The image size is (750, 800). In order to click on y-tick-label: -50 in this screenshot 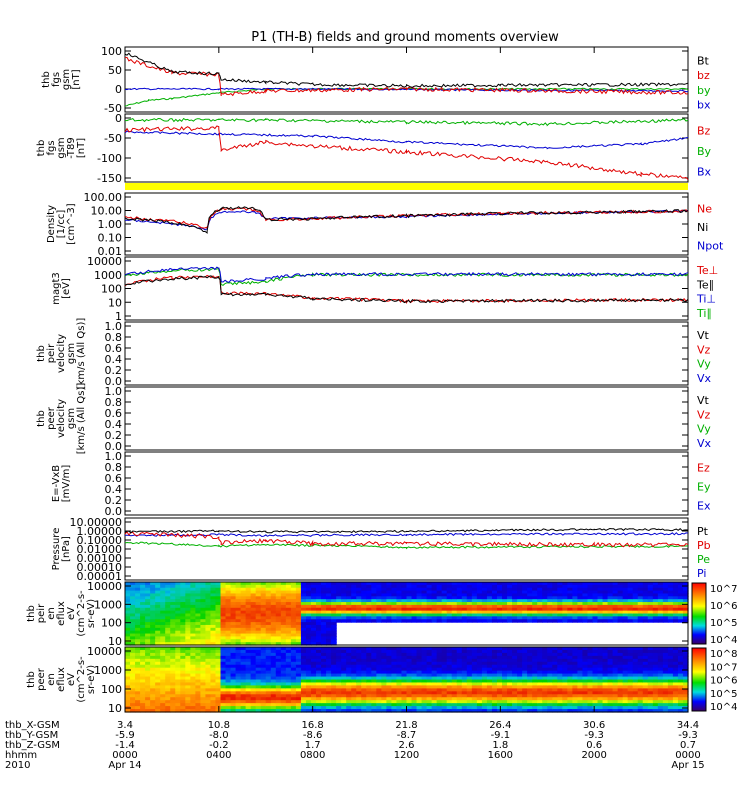, I will do `click(113, 108)`.